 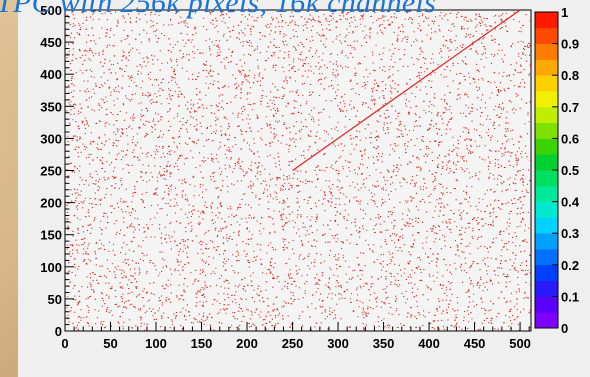 What do you see at coordinates (570, 170) in the screenshot?
I see `colorbar-tick-label: 0.5` at bounding box center [570, 170].